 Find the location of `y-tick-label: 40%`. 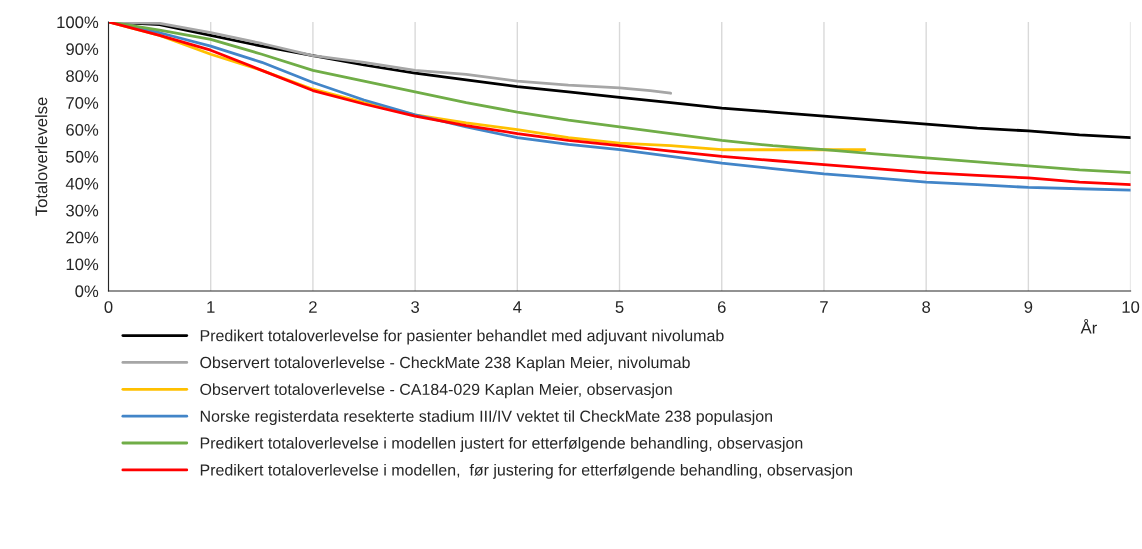

y-tick-label: 40% is located at coordinates (82, 183).